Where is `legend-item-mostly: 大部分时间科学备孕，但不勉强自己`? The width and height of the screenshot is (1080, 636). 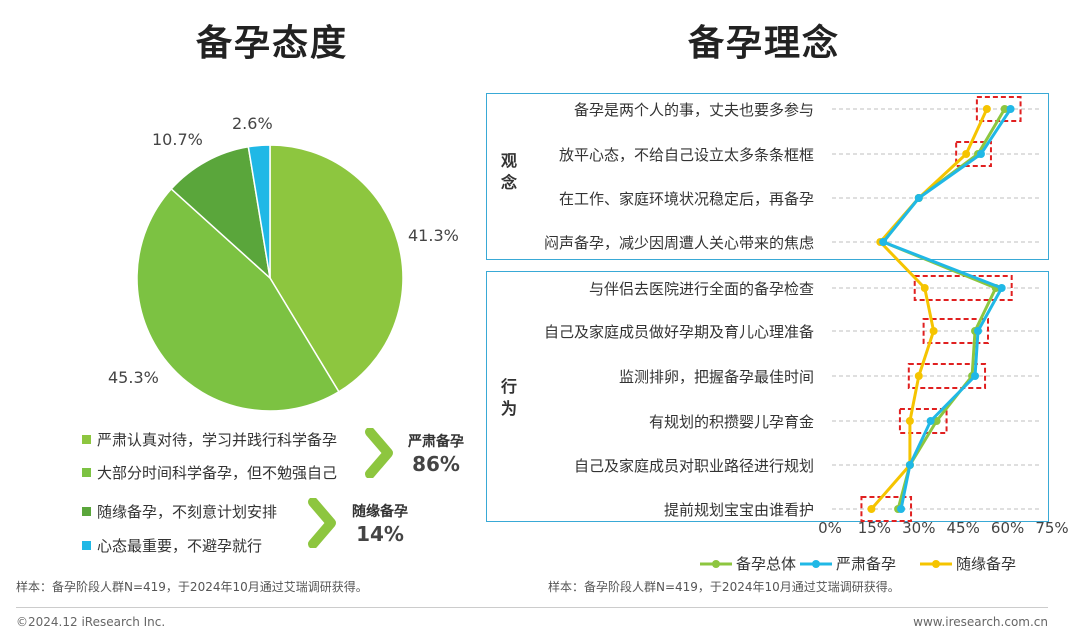 legend-item-mostly: 大部分时间科学备孕，但不勉强自己 is located at coordinates (209, 472).